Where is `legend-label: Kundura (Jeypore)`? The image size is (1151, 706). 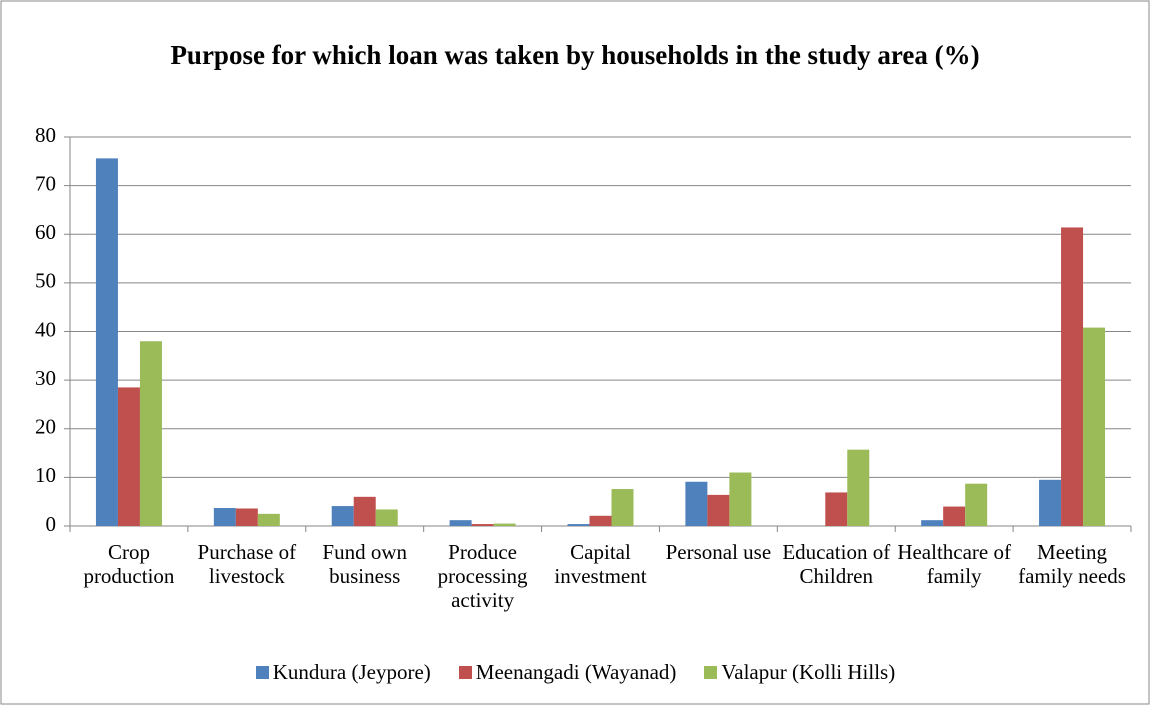 legend-label: Kundura (Jeypore) is located at coordinates (351, 672).